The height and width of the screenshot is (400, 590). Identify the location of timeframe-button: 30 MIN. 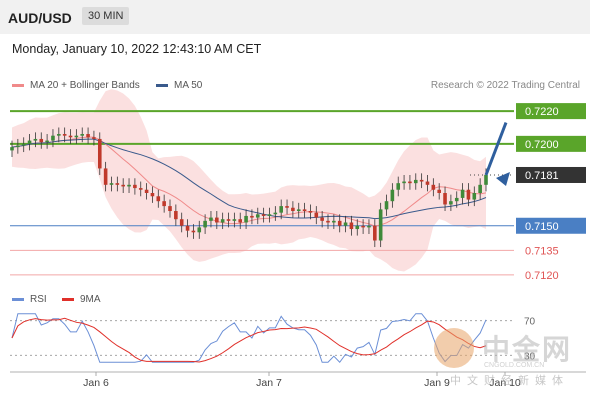
(106, 16).